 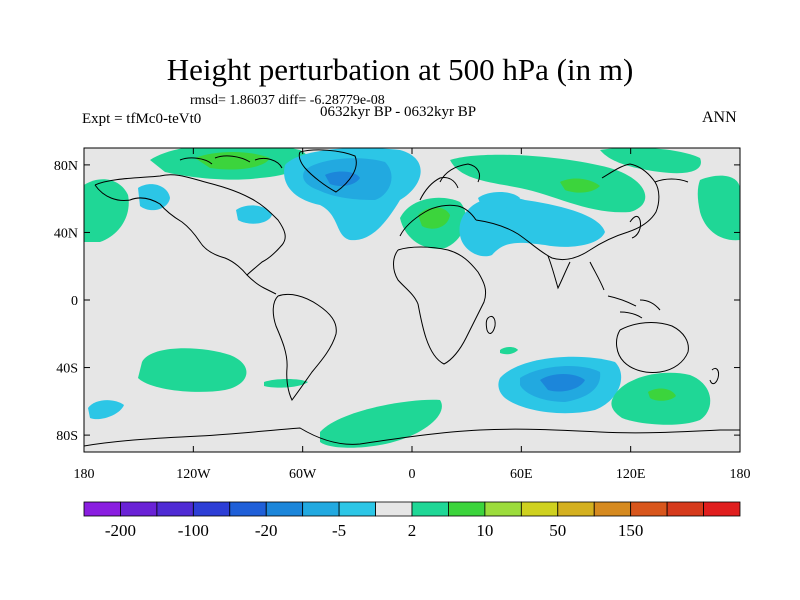 What do you see at coordinates (67, 436) in the screenshot?
I see `lat-tick-label: 80S` at bounding box center [67, 436].